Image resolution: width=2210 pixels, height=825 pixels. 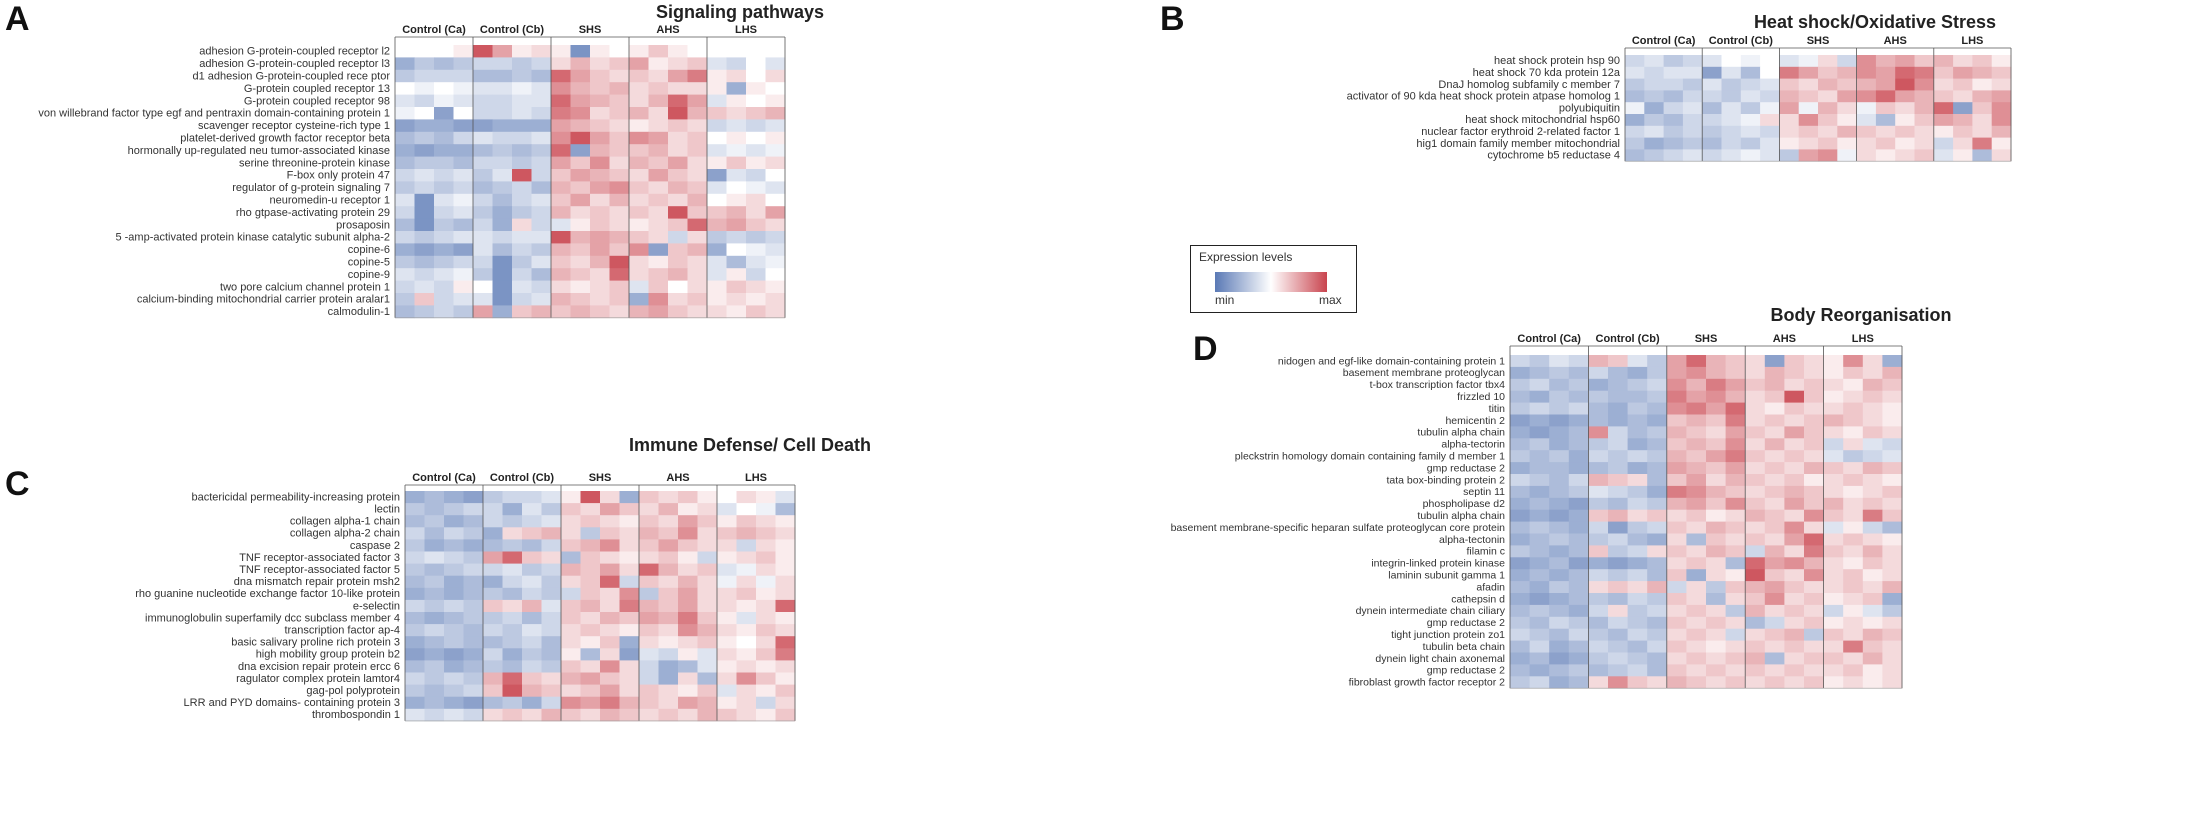 I want to click on heatmap-cell-c-r15-c17, so click(x=746, y=678).